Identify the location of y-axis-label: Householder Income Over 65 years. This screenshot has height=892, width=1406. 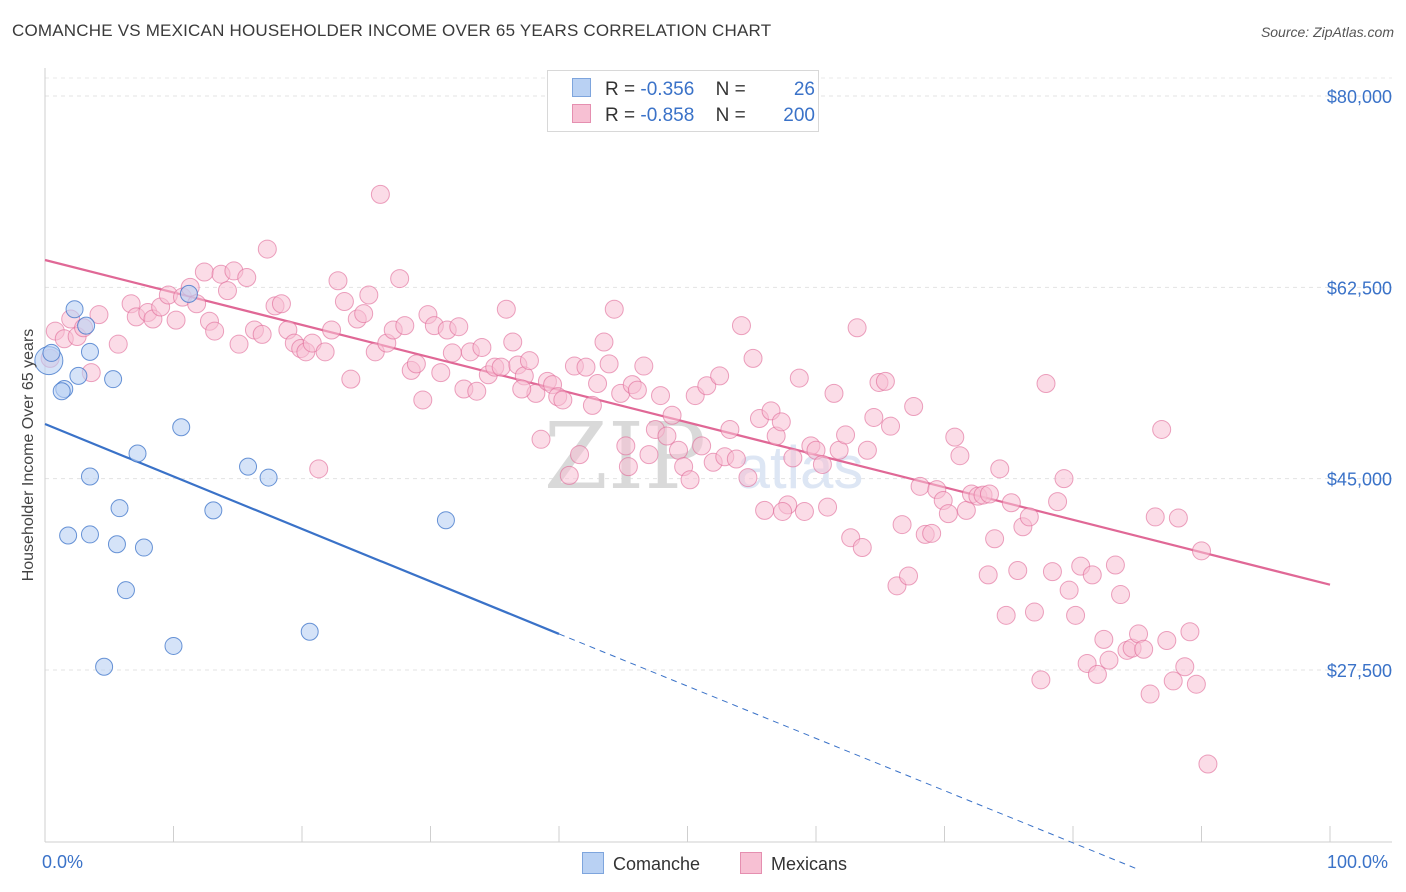
(28, 455).